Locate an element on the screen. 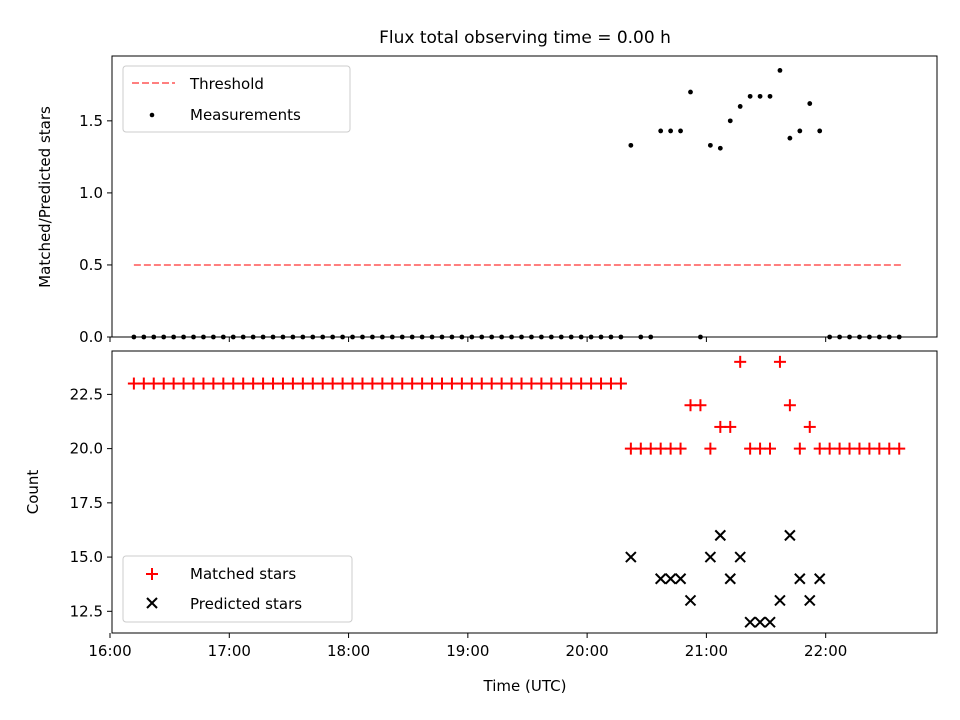 This screenshot has width=960, height=720. x-tick-label: 18:00 is located at coordinates (348, 651).